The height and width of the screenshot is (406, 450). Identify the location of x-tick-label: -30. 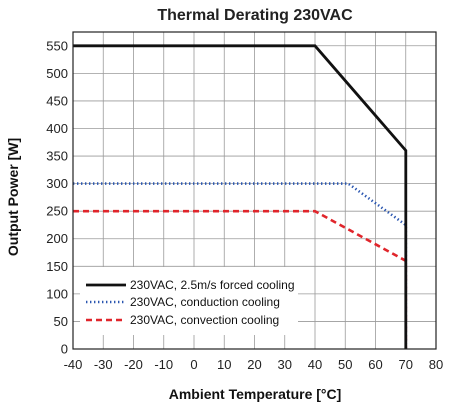
(103, 364).